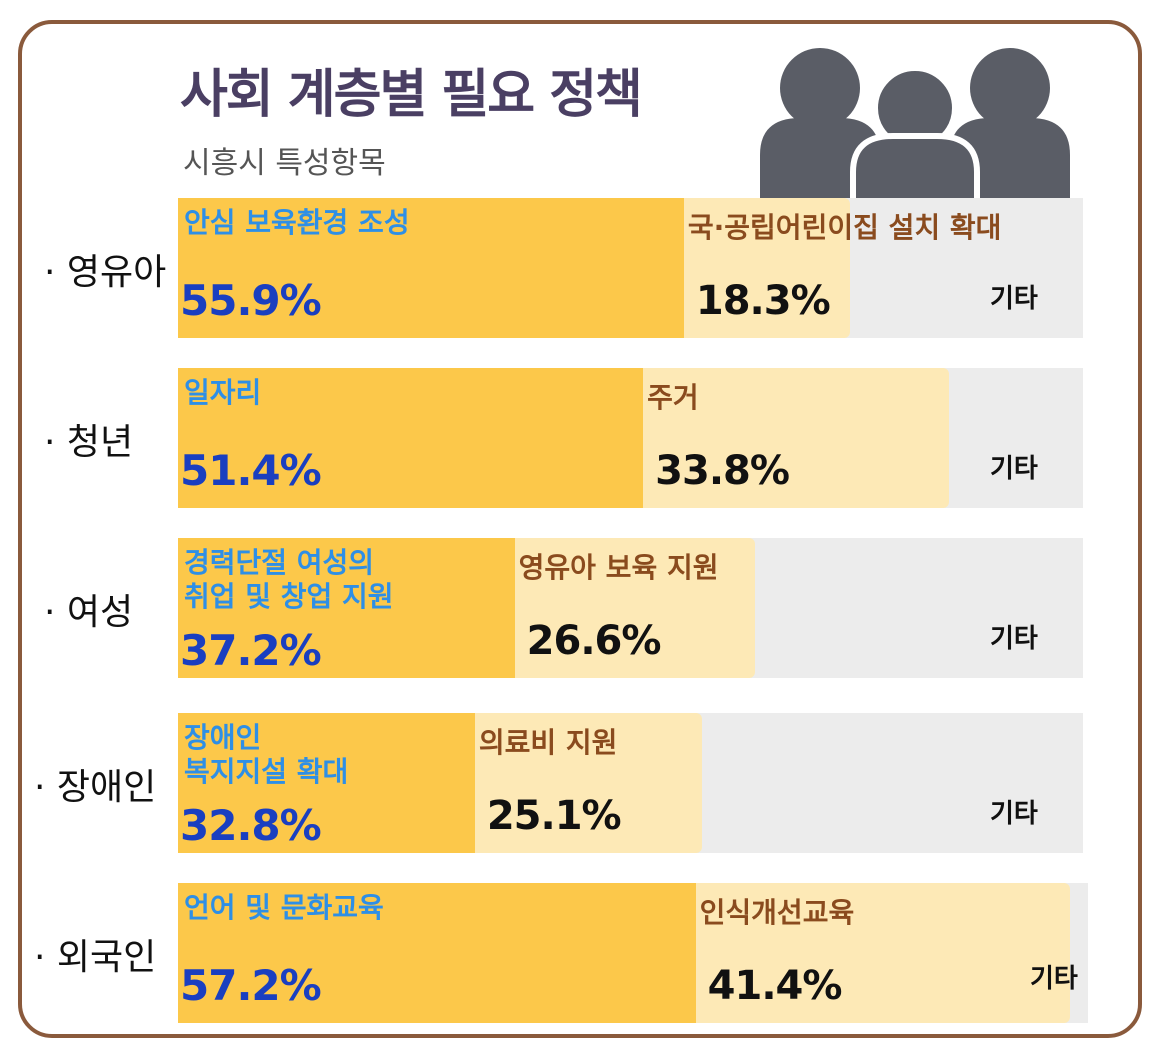 The width and height of the screenshot is (1165, 1061). What do you see at coordinates (284, 907) in the screenshot?
I see `first-category-label: 언어 및 문화교육` at bounding box center [284, 907].